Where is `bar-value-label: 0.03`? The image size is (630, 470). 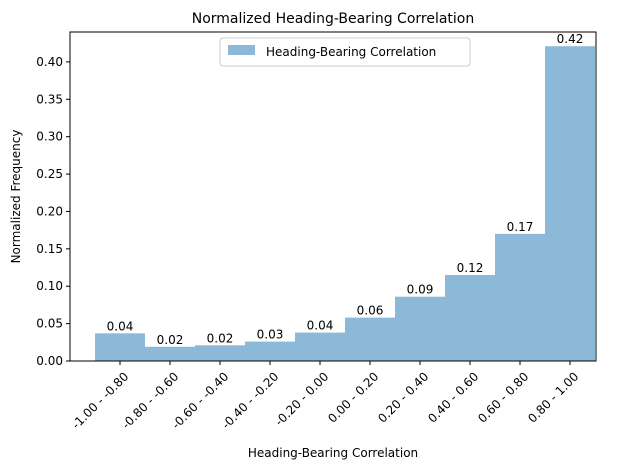 bar-value-label: 0.03 is located at coordinates (270, 335).